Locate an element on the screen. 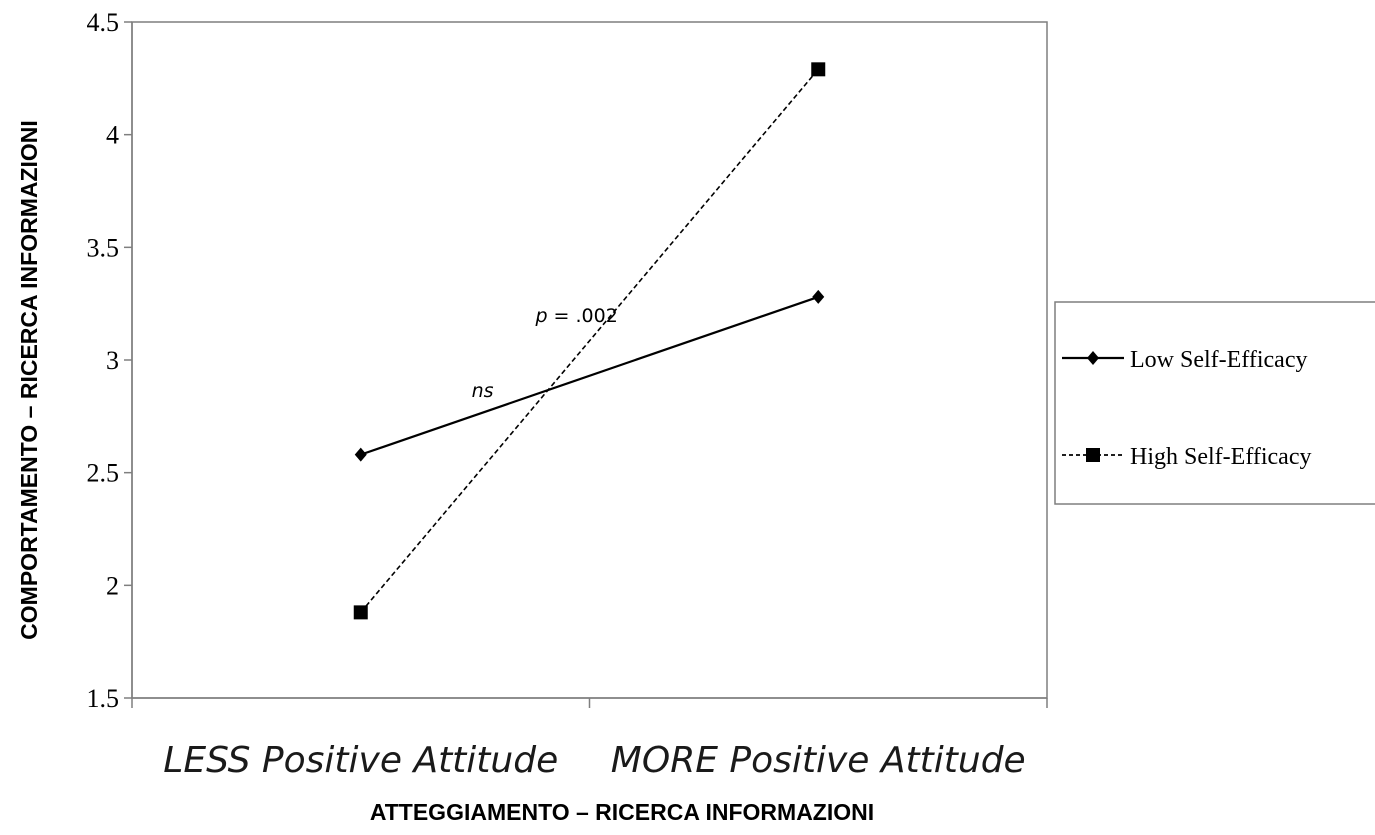 This screenshot has height=835, width=1375. y-tick-label: 3 is located at coordinates (112, 360).